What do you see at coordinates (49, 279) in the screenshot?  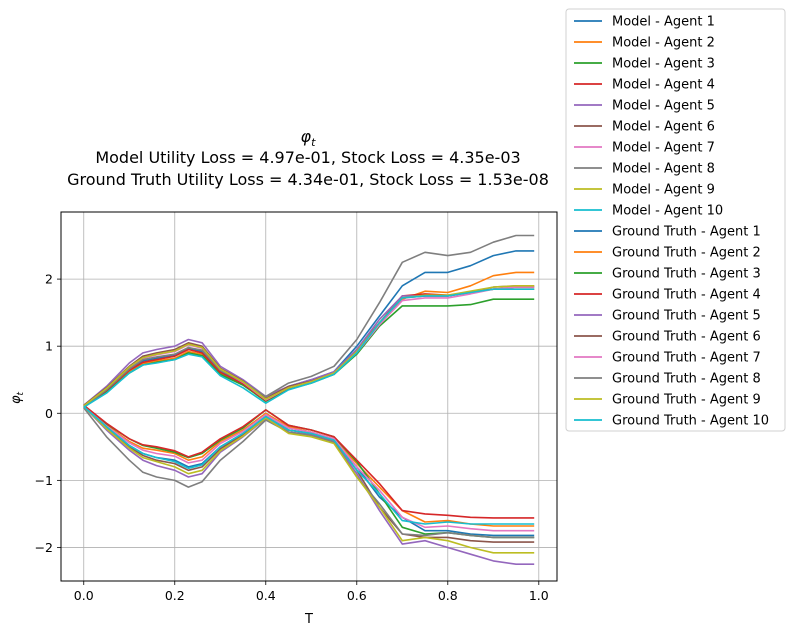 I see `y-tick-label: 2` at bounding box center [49, 279].